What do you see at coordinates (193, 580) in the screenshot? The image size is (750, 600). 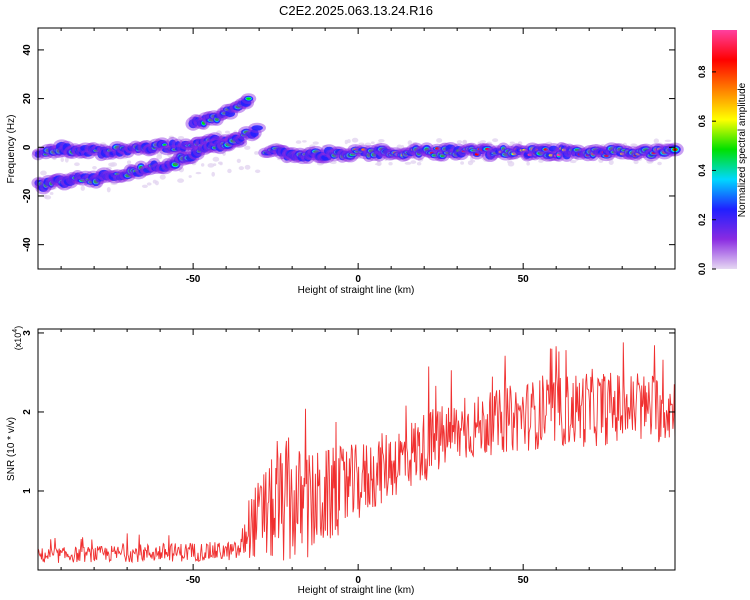 I see `snr-x-tick-label: -50` at bounding box center [193, 580].